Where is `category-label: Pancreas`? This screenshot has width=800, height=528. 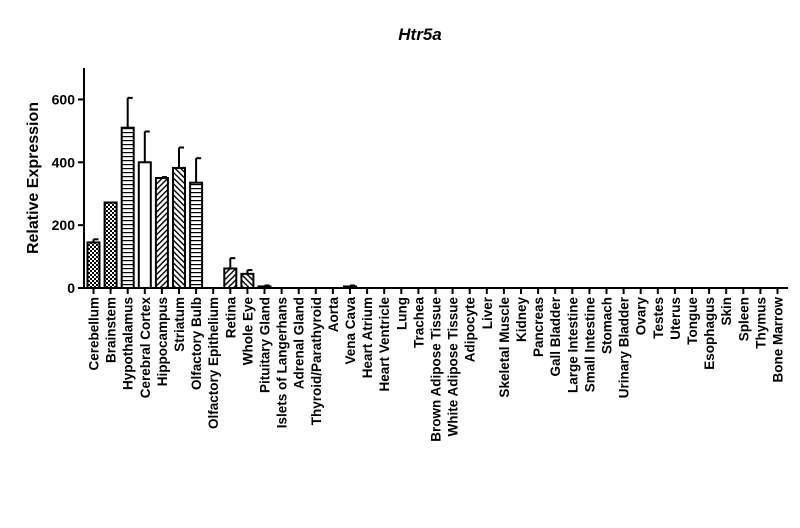 category-label: Pancreas is located at coordinates (538, 327).